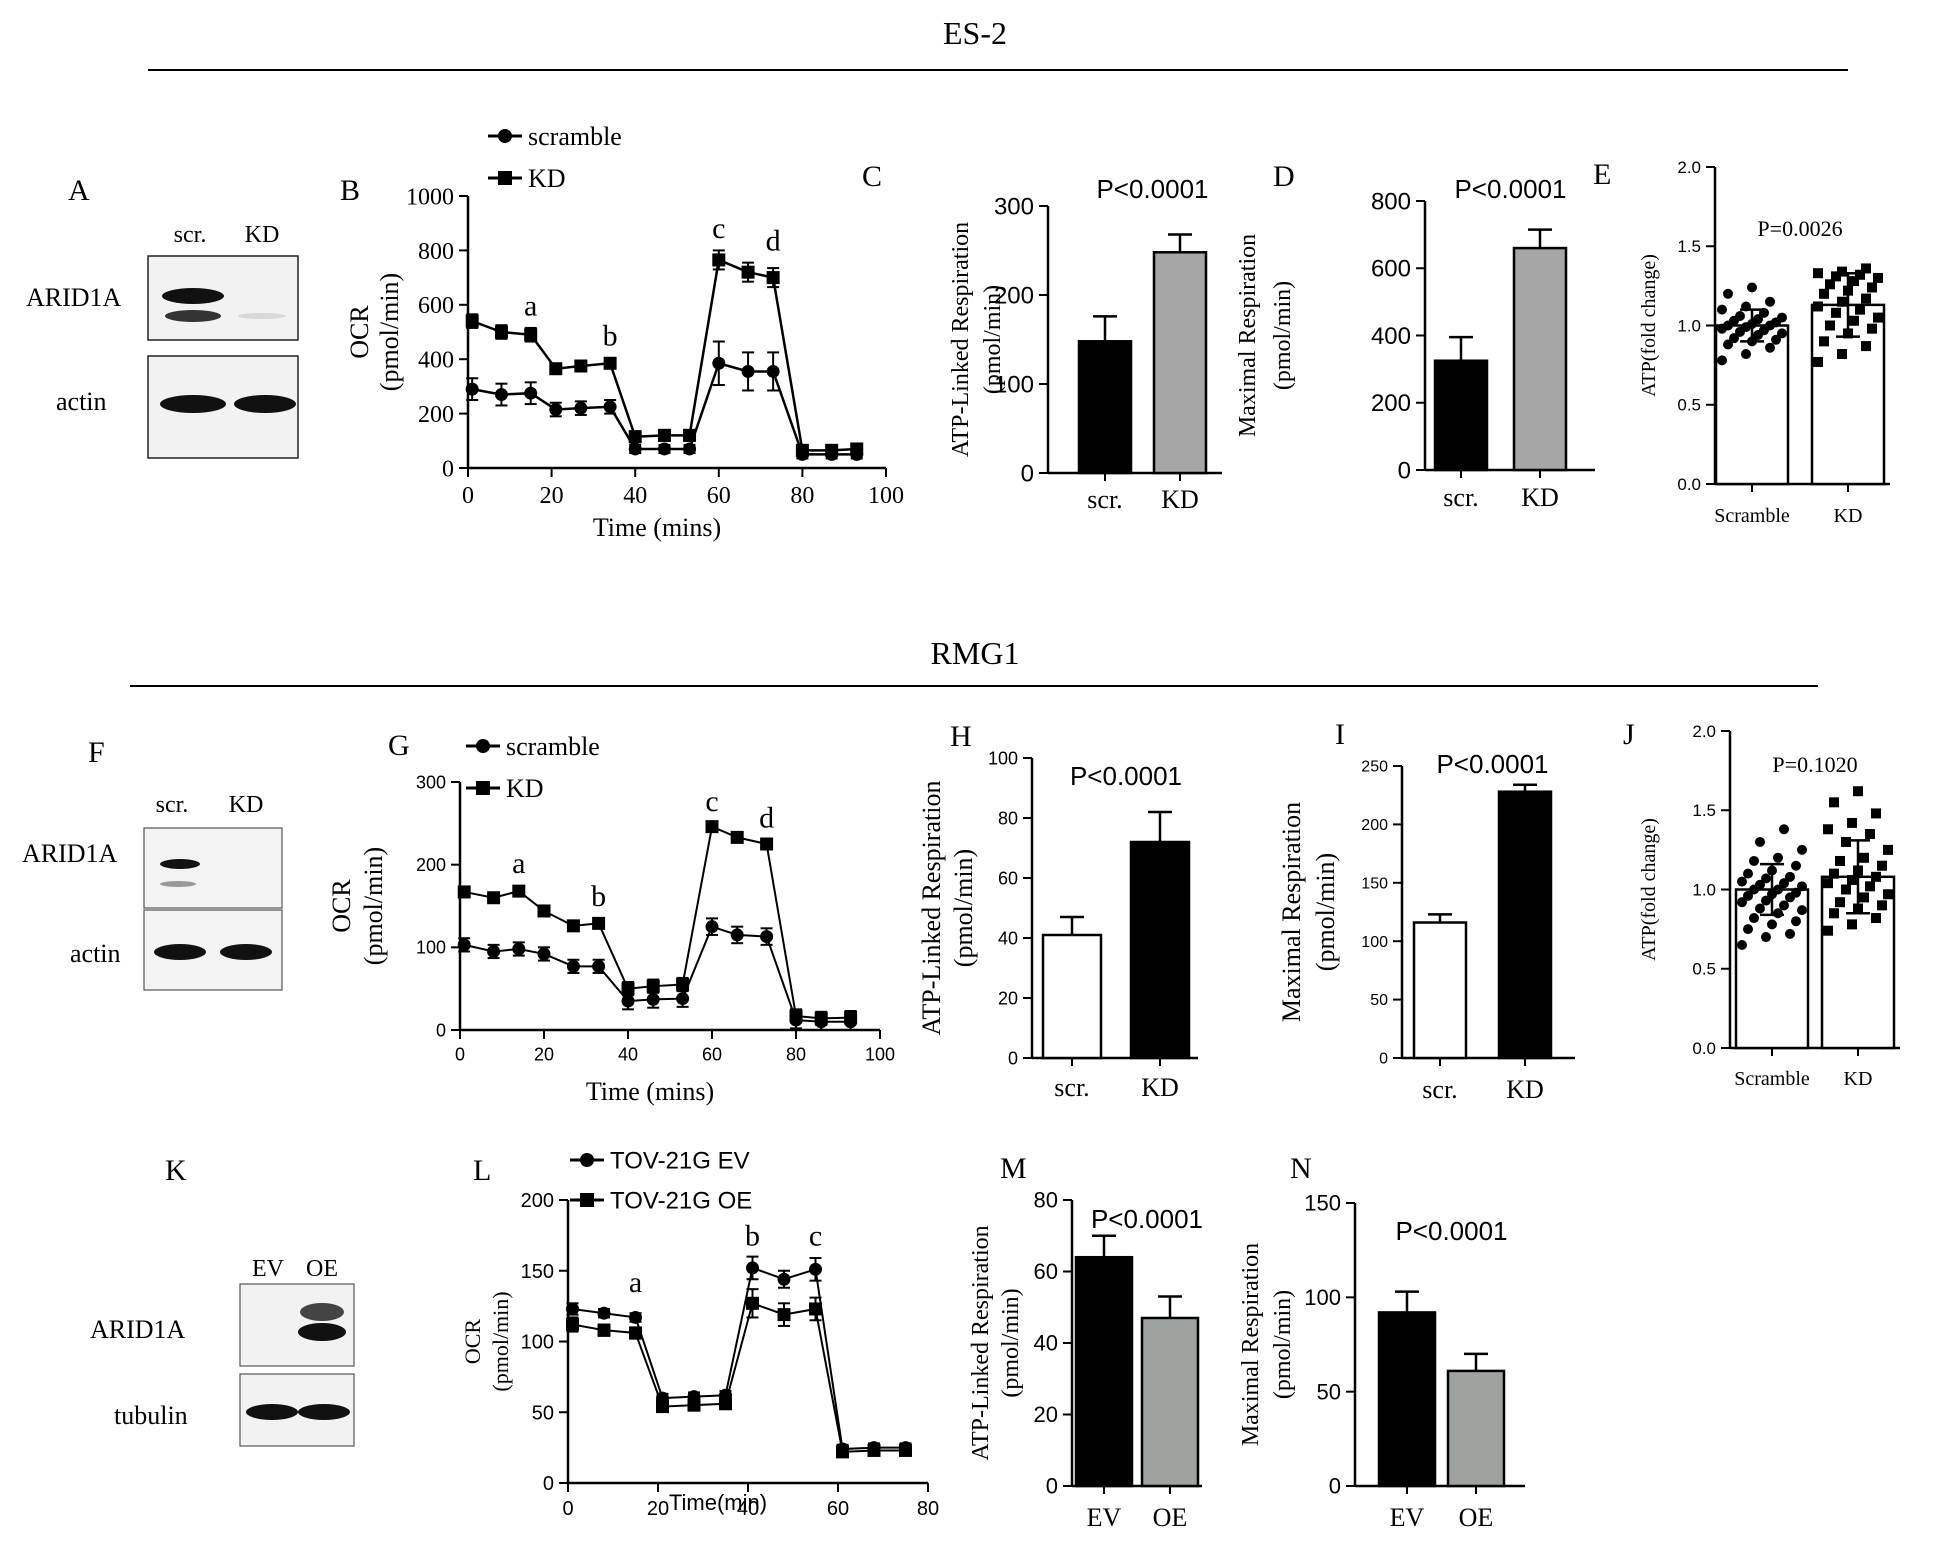  I want to click on panel-letter-c: C, so click(872, 176).